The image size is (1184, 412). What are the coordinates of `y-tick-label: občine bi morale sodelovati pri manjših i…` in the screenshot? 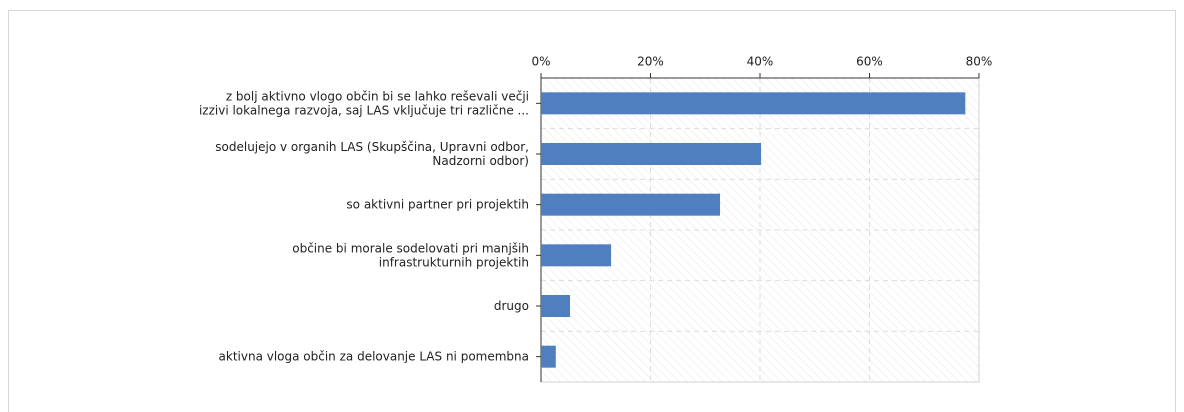 It's located at (410, 255).